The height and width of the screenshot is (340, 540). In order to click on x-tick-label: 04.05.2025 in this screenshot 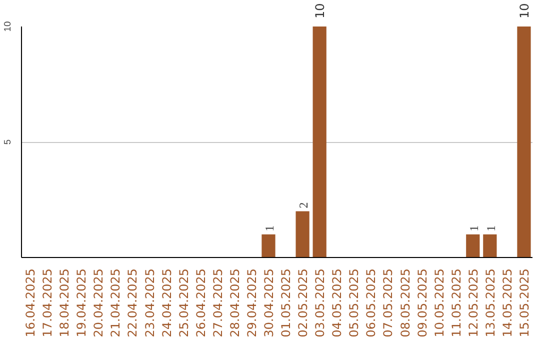, I will do `click(337, 303)`.